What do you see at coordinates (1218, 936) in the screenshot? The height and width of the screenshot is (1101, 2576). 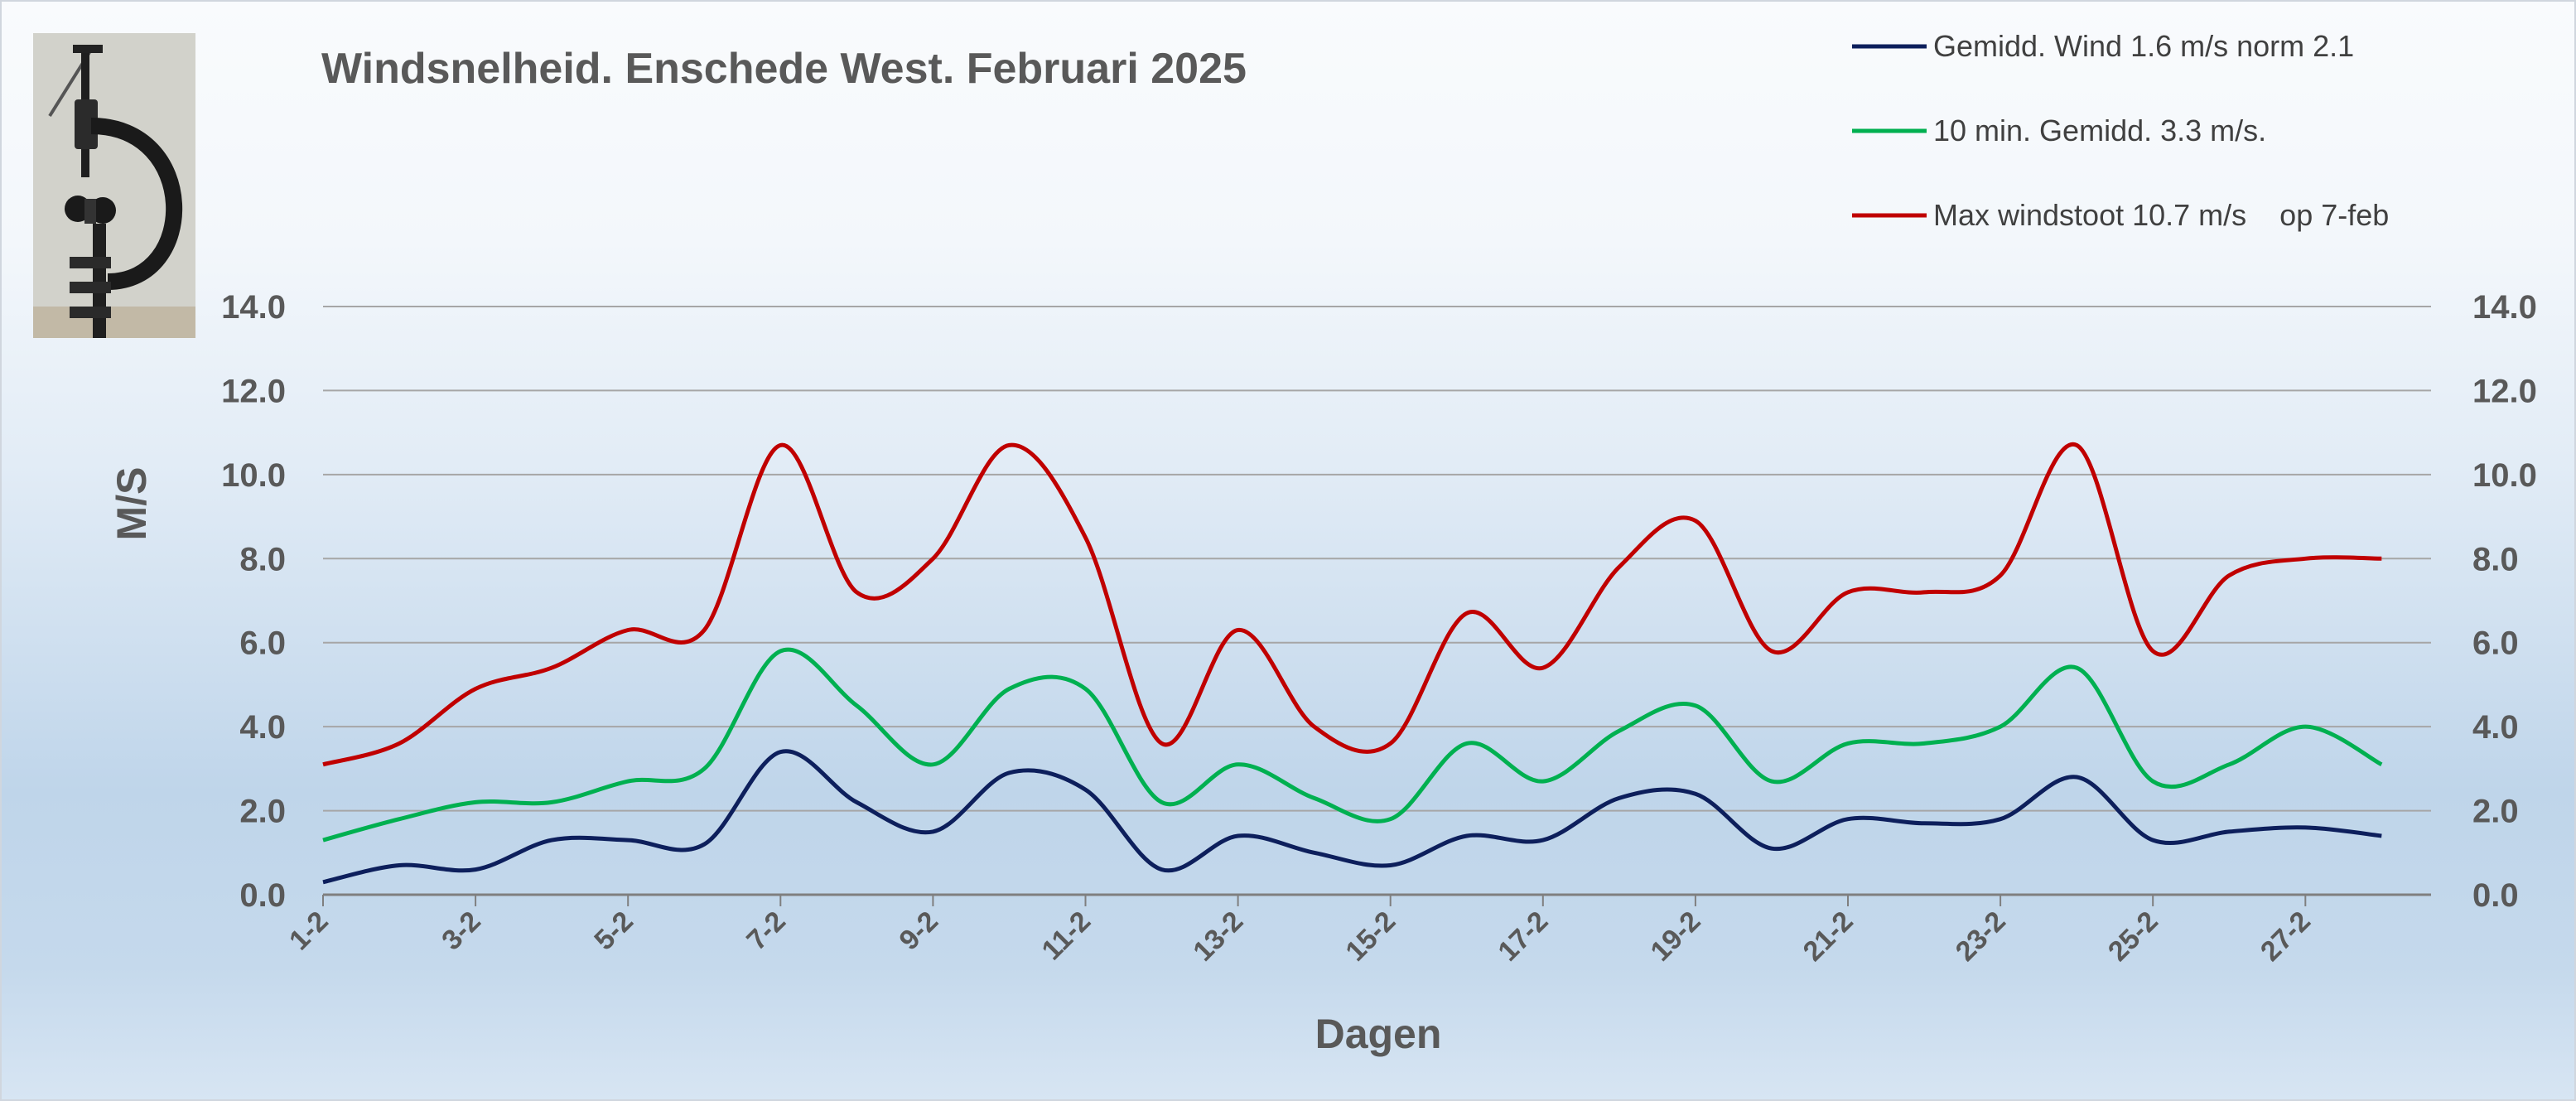 I see `x-tick-label: 13-2` at bounding box center [1218, 936].